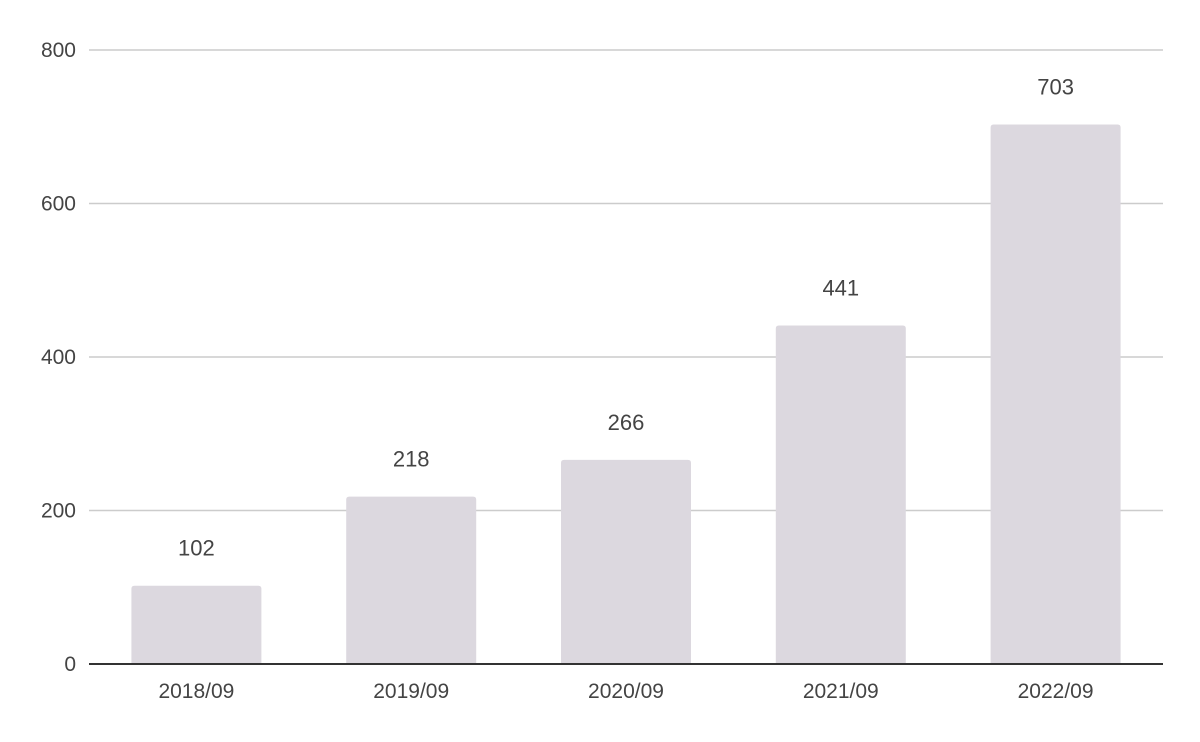 Image resolution: width=1200 pixels, height=742 pixels. I want to click on y-tick-label: 800, so click(58, 50).